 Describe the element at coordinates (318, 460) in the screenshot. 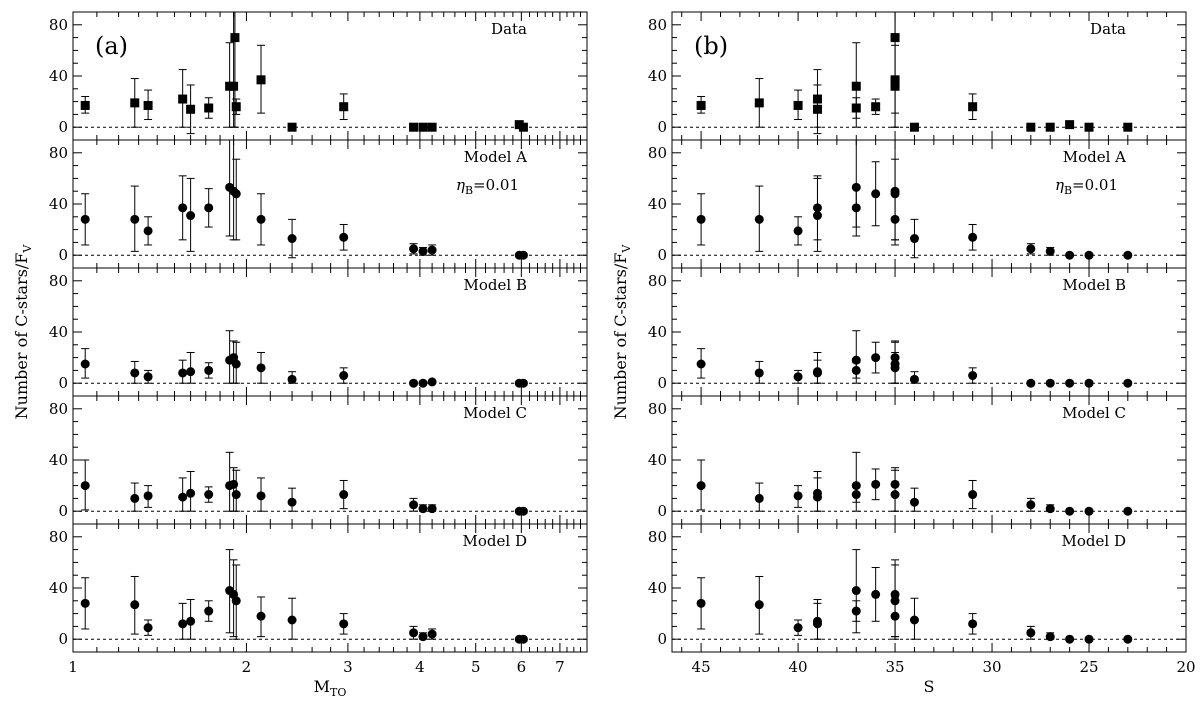

I see `panel-a-3: 0 40 80 Model C` at that location.